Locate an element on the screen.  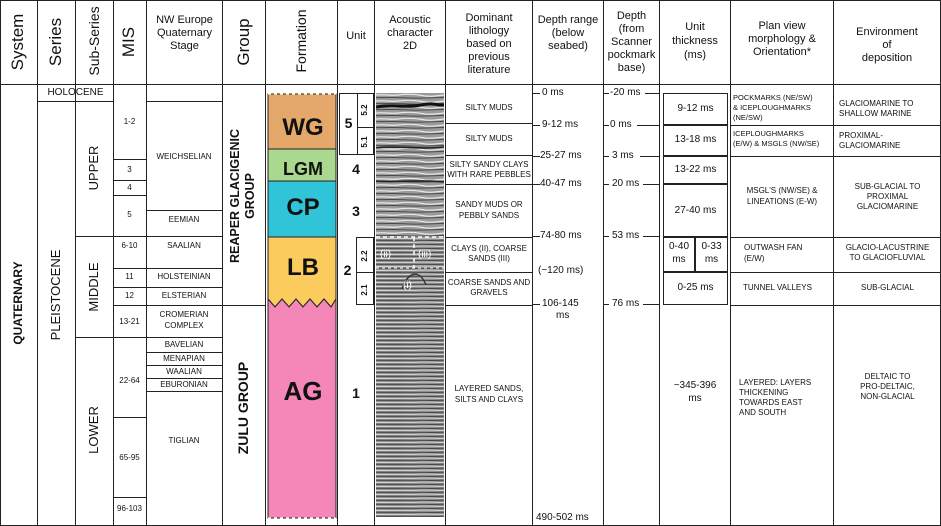
formation-lgm-label: LGM is located at coordinates (303, 169).